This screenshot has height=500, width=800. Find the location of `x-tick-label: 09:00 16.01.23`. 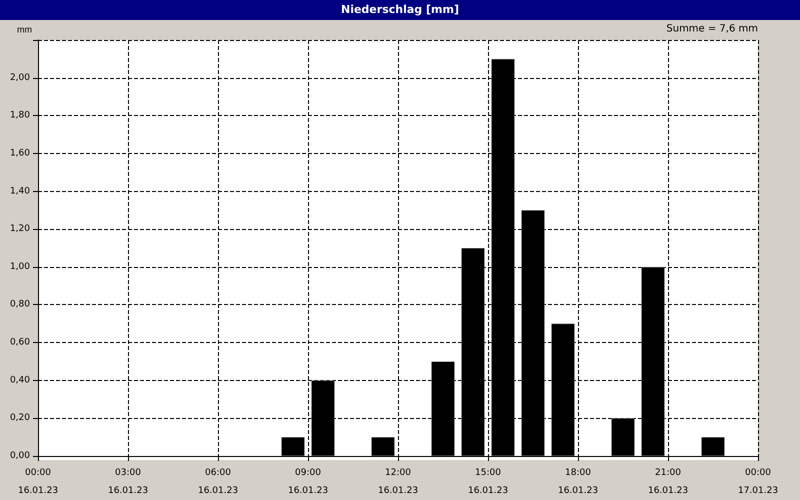

x-tick-label: 09:00 16.01.23 is located at coordinates (308, 482).